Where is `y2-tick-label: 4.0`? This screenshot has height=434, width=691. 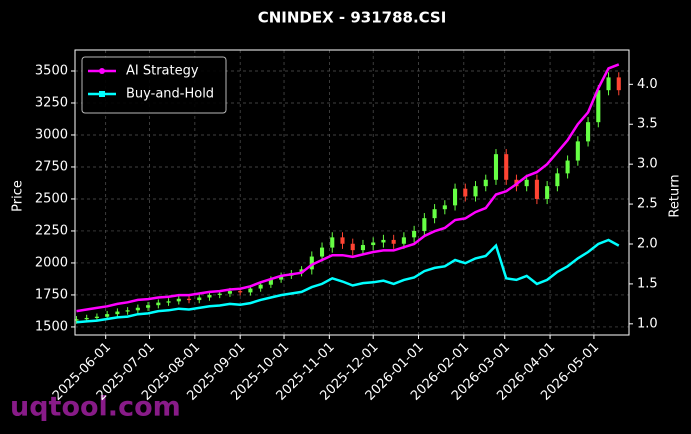 y2-tick-label: 4.0 is located at coordinates (647, 84).